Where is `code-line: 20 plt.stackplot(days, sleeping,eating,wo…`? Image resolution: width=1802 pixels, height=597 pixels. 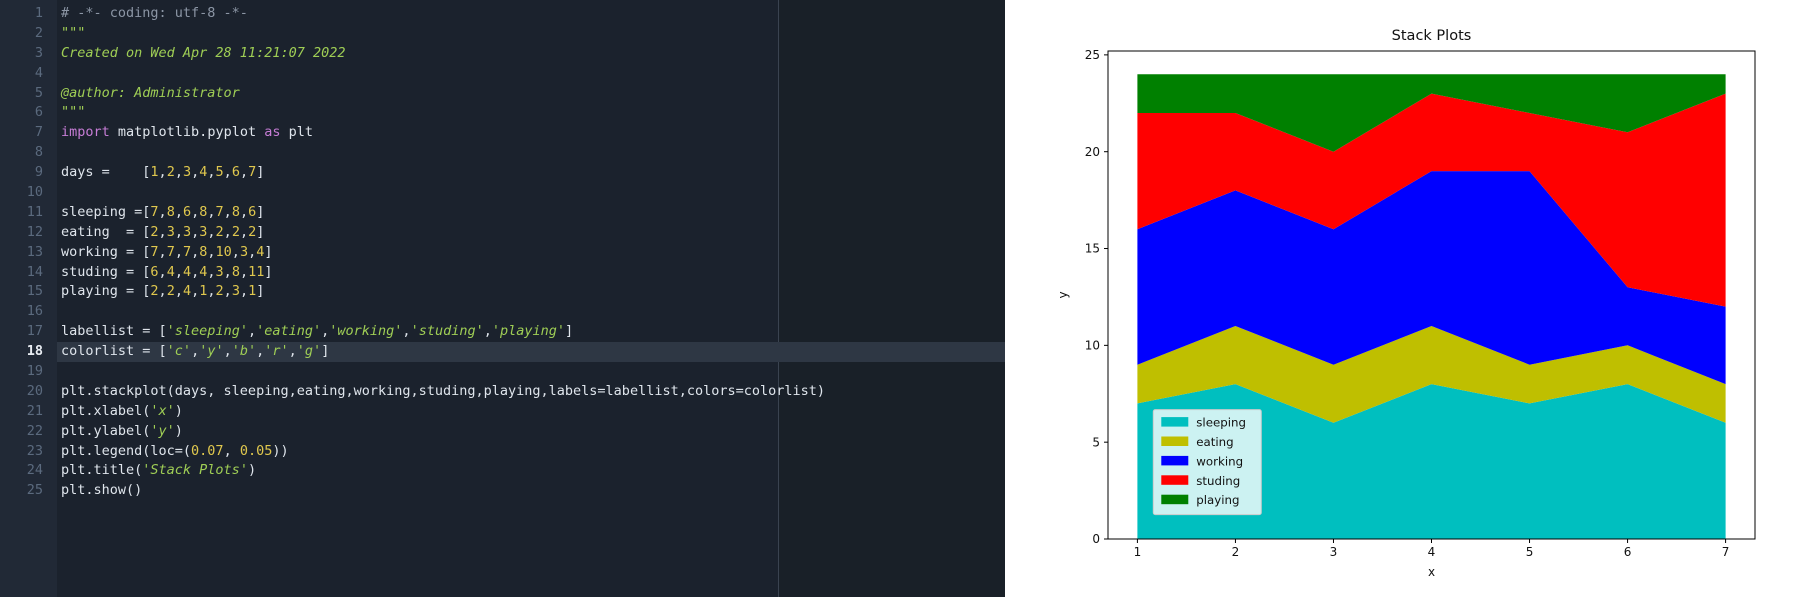
code-line: 20 plt.stackplot(days, sleeping,eating,wo… is located at coordinates (502, 392).